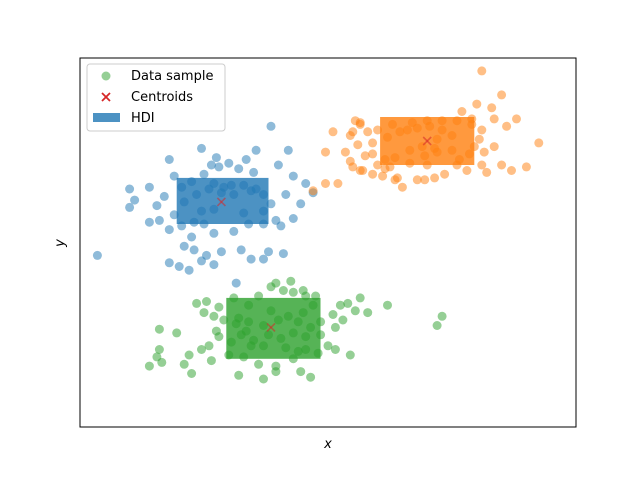 This screenshot has width=640, height=480. I want to click on legend-marker-hdi, so click(106, 117).